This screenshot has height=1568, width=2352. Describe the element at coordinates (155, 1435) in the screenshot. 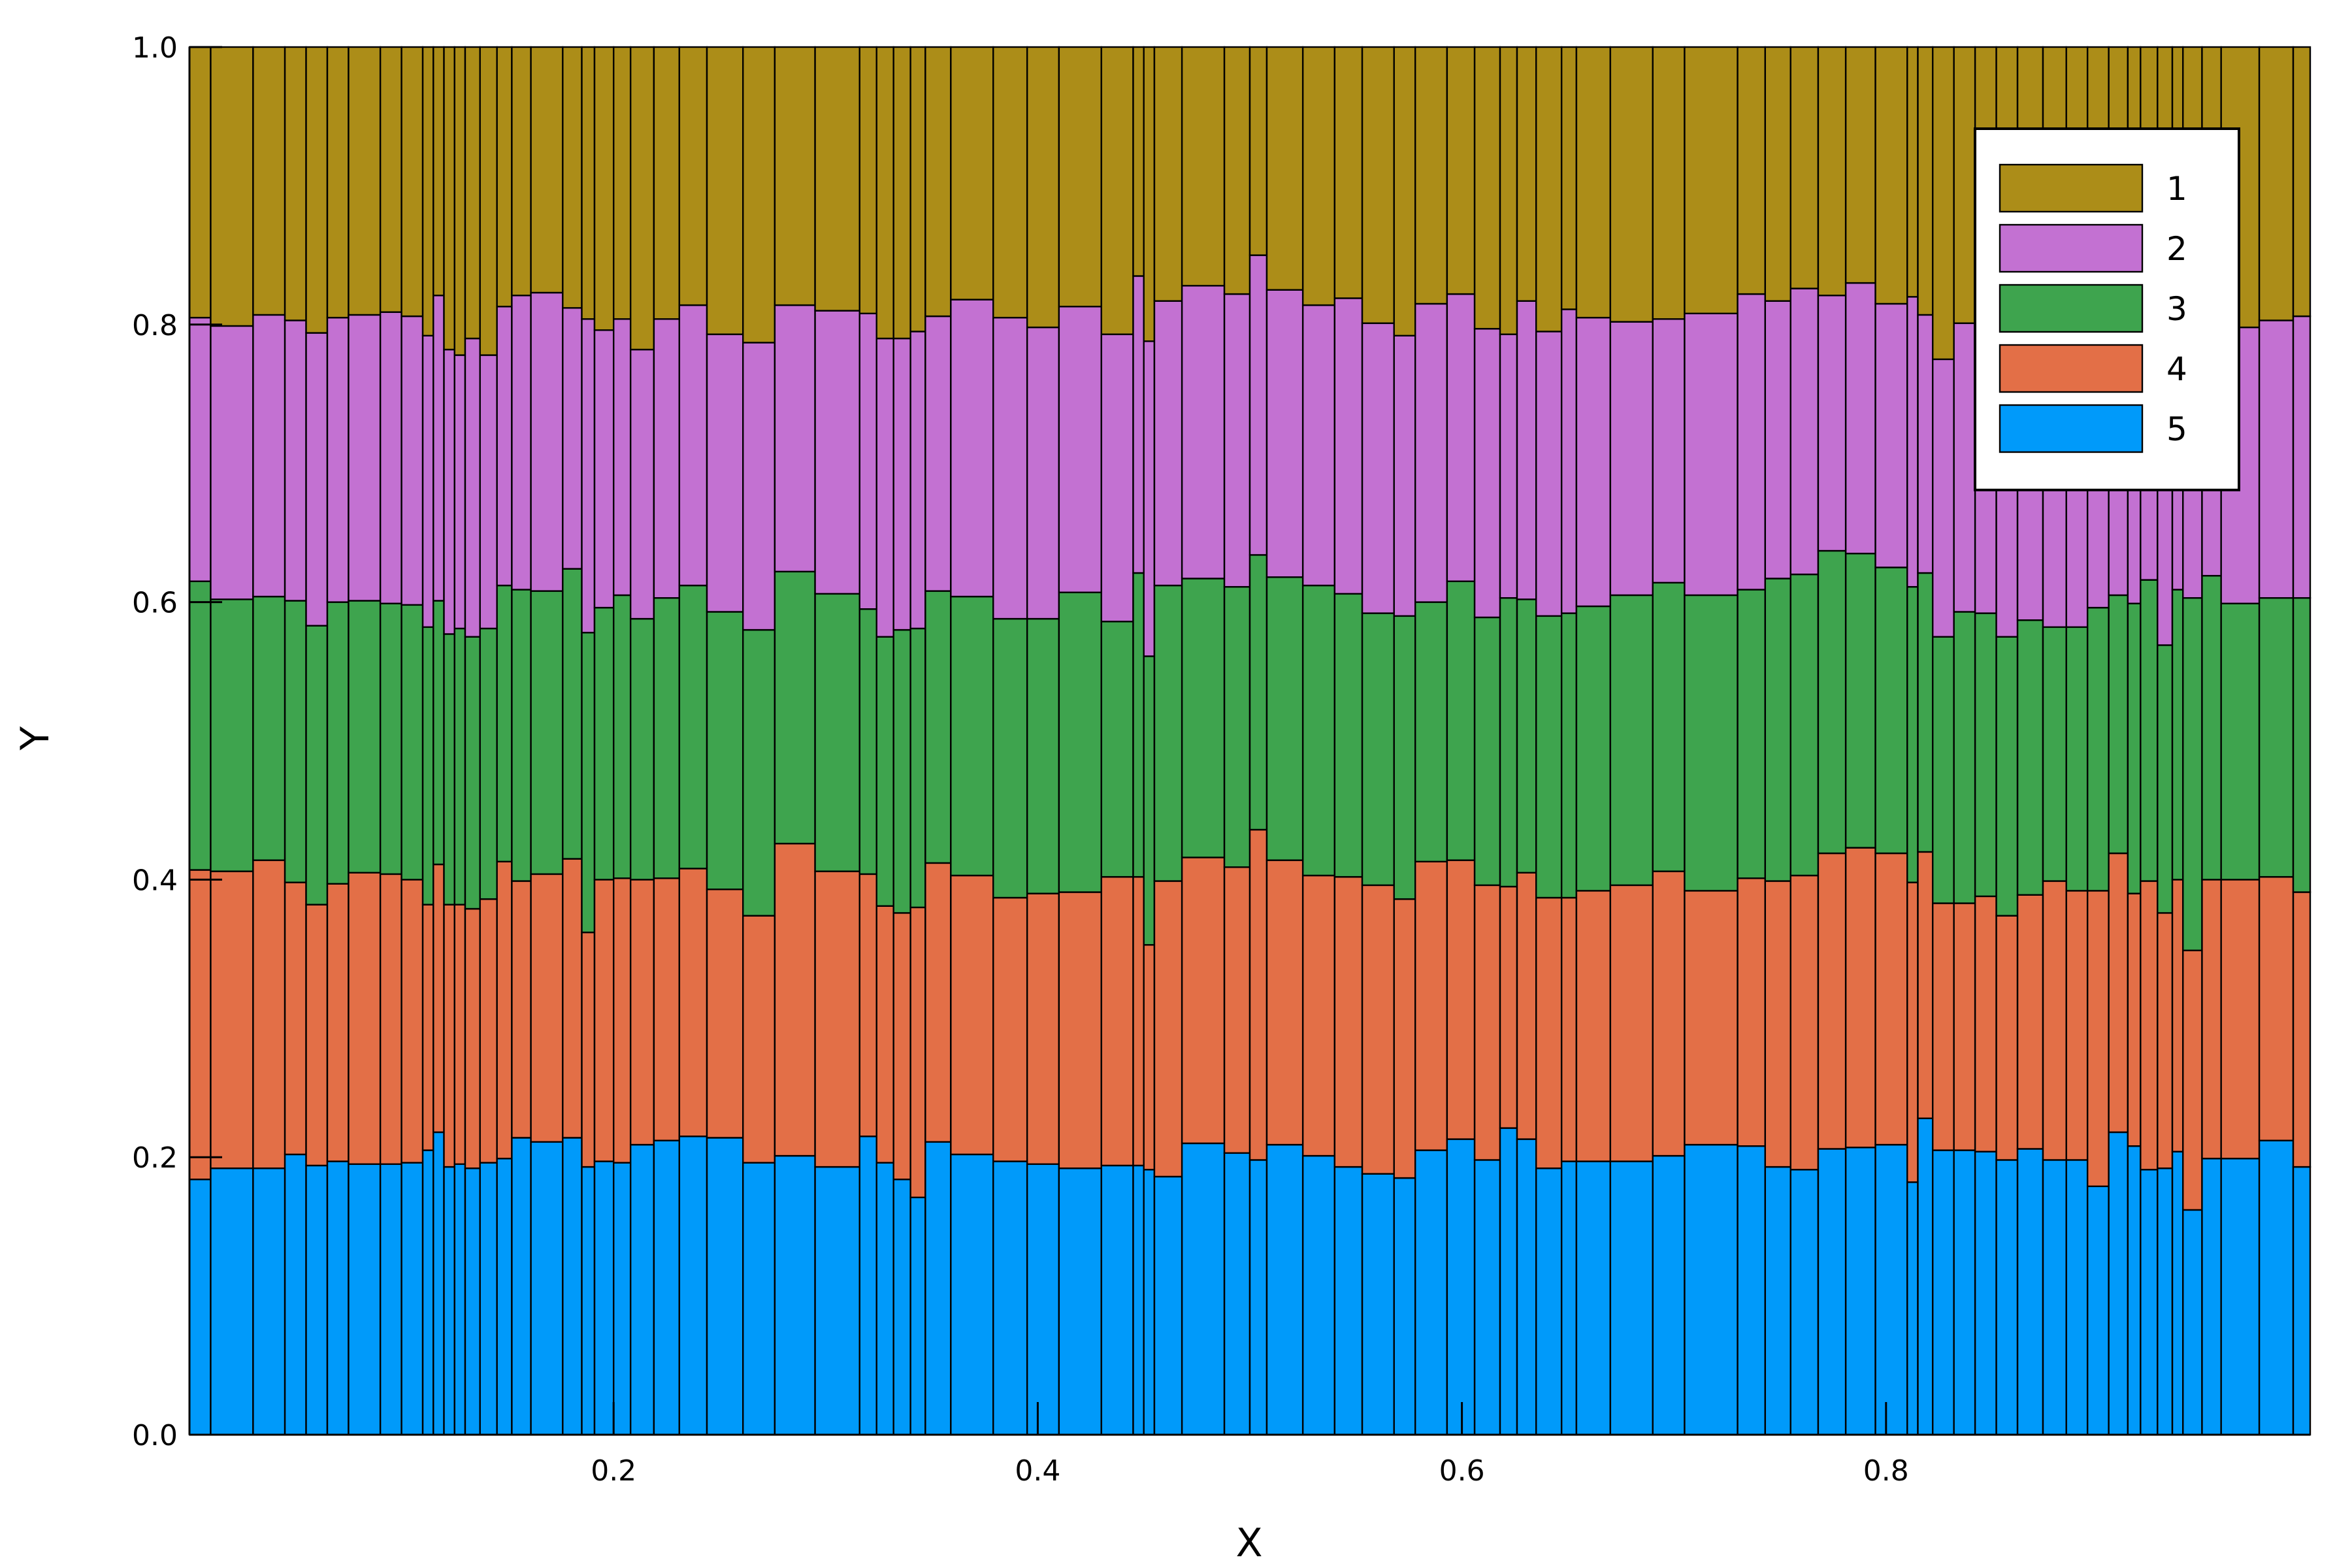

I see `y-tick-label: 0.0` at that location.